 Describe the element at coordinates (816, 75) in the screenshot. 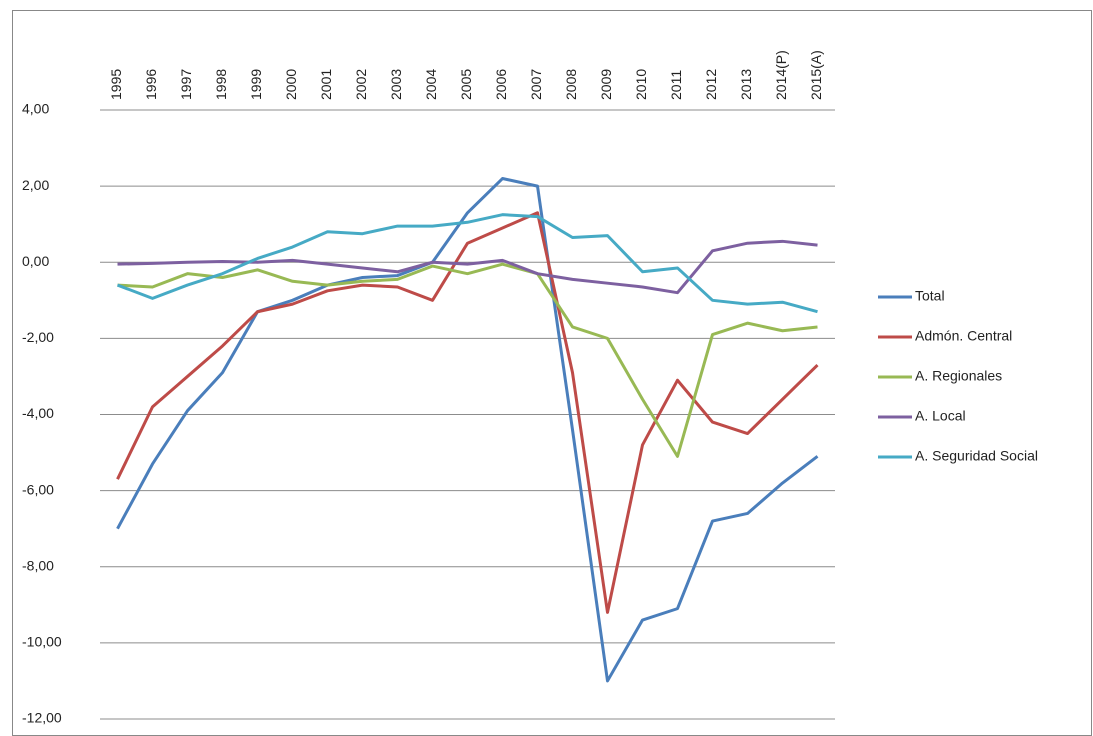

I see `x-tick-label: 2015(A)` at that location.